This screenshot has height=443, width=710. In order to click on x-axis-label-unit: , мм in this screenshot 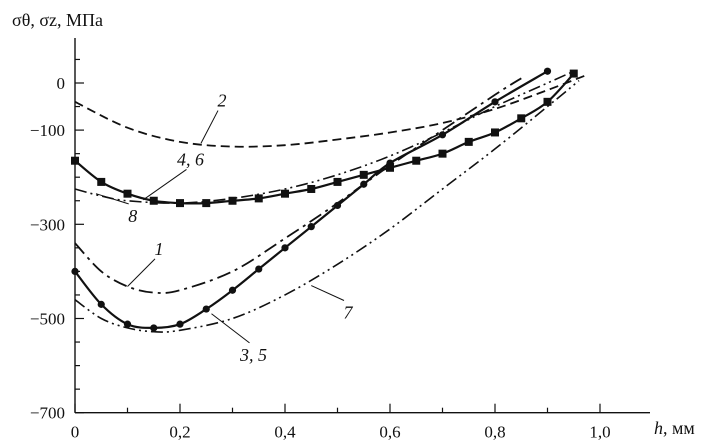, I will do `click(679, 428)`.